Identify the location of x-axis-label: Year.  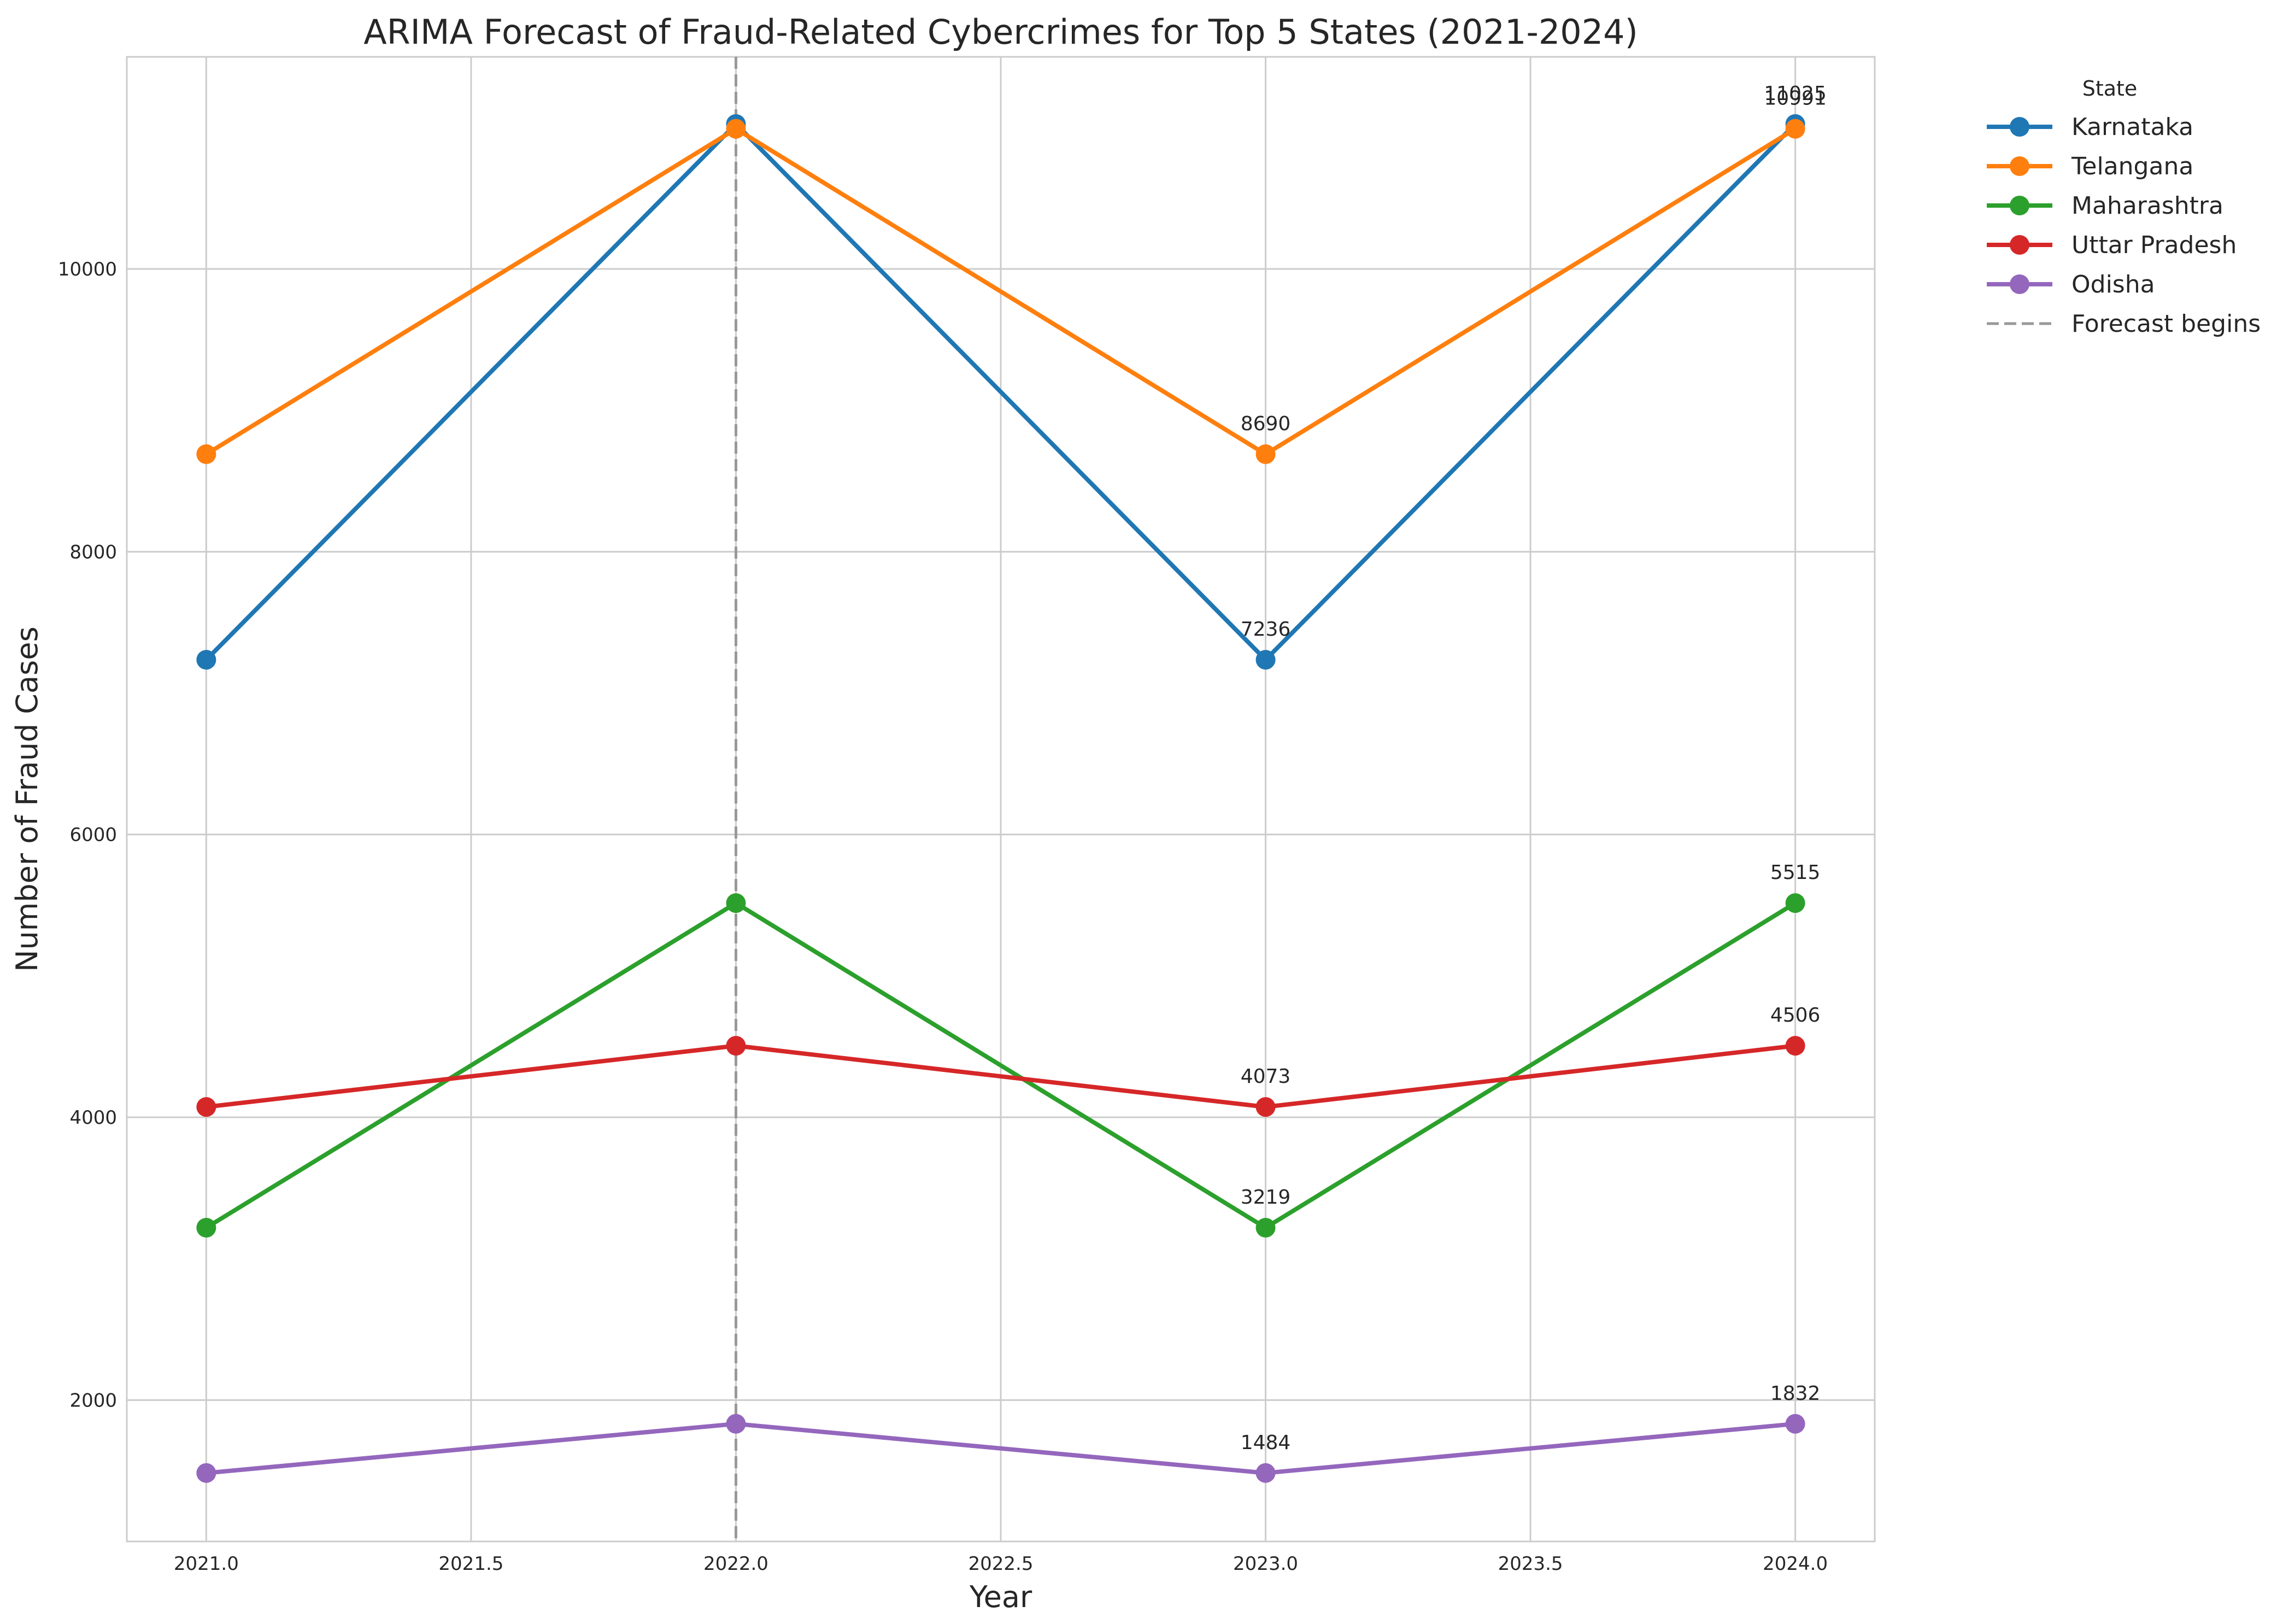
(1000, 1597).